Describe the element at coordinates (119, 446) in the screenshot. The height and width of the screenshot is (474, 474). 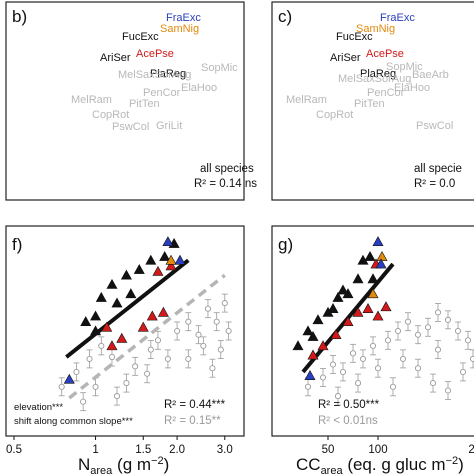
I see `panel-f-x-ticks: 0.5 1 1.5 2.0 3.0` at that location.